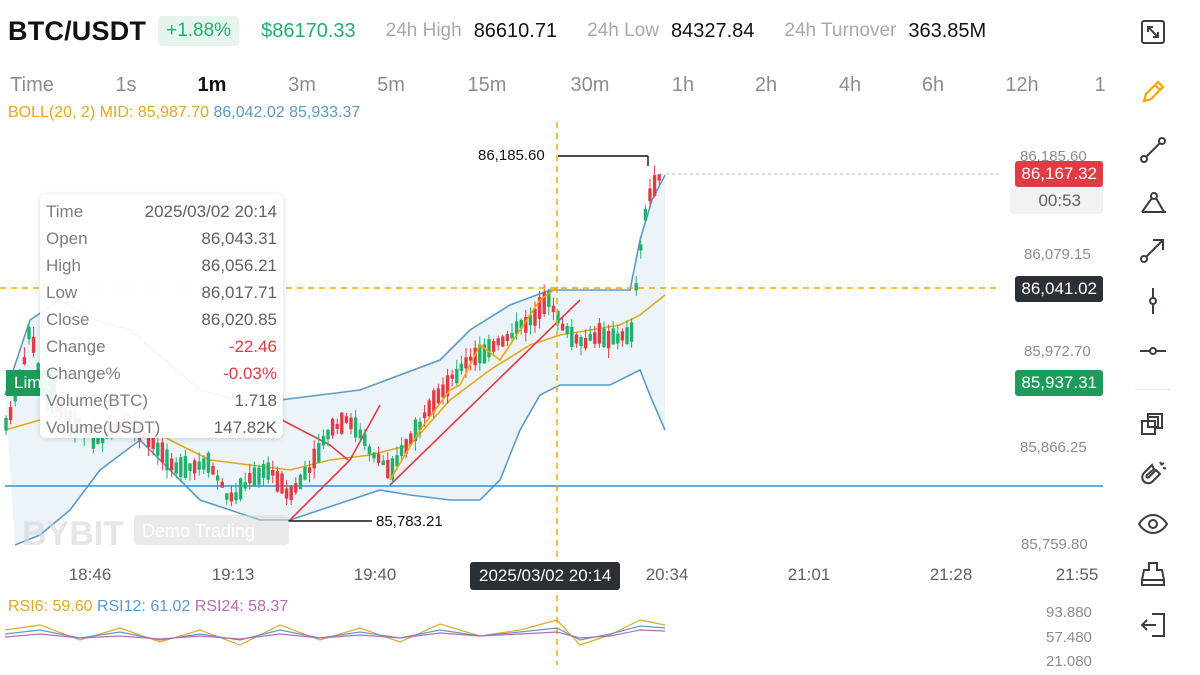 The width and height of the screenshot is (1200, 675). Describe the element at coordinates (1053, 156) in the screenshot. I see `price-axis-1: 86,185.60` at that location.